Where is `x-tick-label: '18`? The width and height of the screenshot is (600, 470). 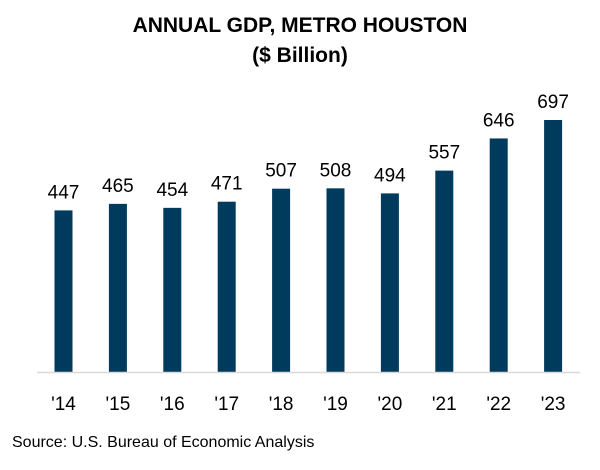 x-tick-label: '18 is located at coordinates (281, 404).